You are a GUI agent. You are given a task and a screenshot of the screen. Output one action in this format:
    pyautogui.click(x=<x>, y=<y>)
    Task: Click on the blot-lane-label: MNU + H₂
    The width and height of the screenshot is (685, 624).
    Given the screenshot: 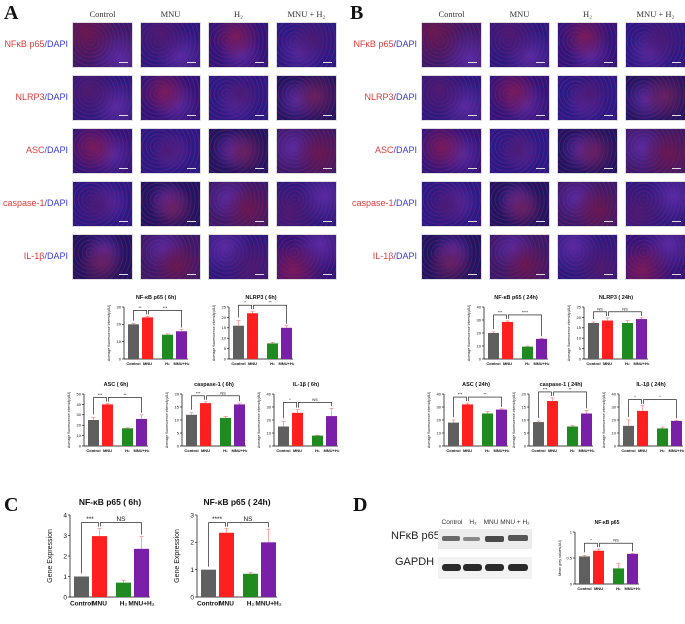 What is the action you would take?
    pyautogui.click(x=515, y=522)
    